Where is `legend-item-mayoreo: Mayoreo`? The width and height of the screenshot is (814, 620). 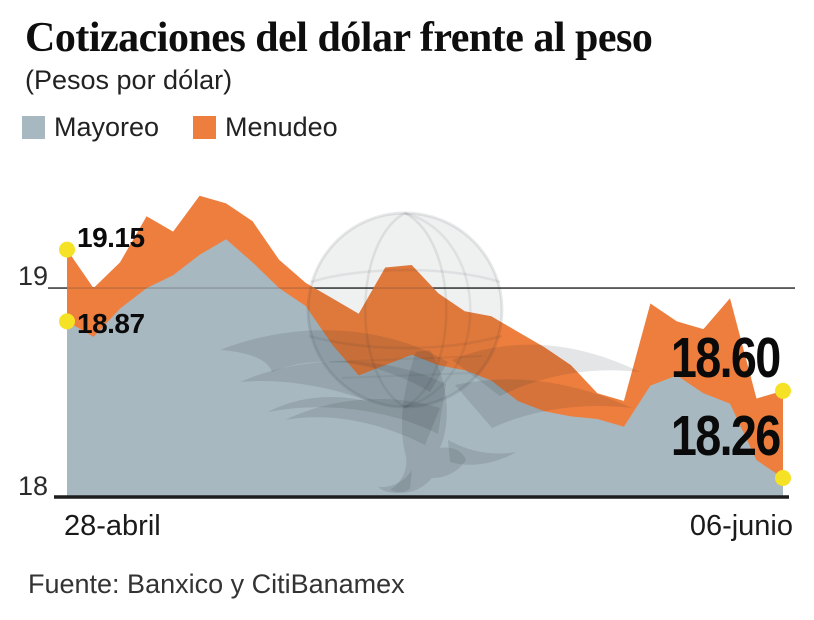
legend-item-mayoreo: Mayoreo is located at coordinates (90, 127).